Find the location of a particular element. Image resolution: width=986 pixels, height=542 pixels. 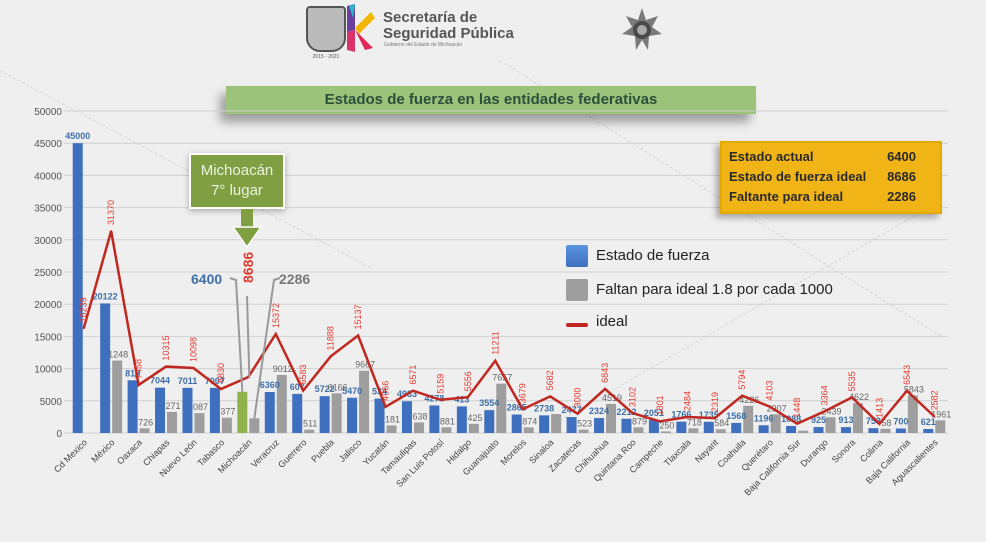

callout-line2: 7° lugar is located at coordinates (237, 190).